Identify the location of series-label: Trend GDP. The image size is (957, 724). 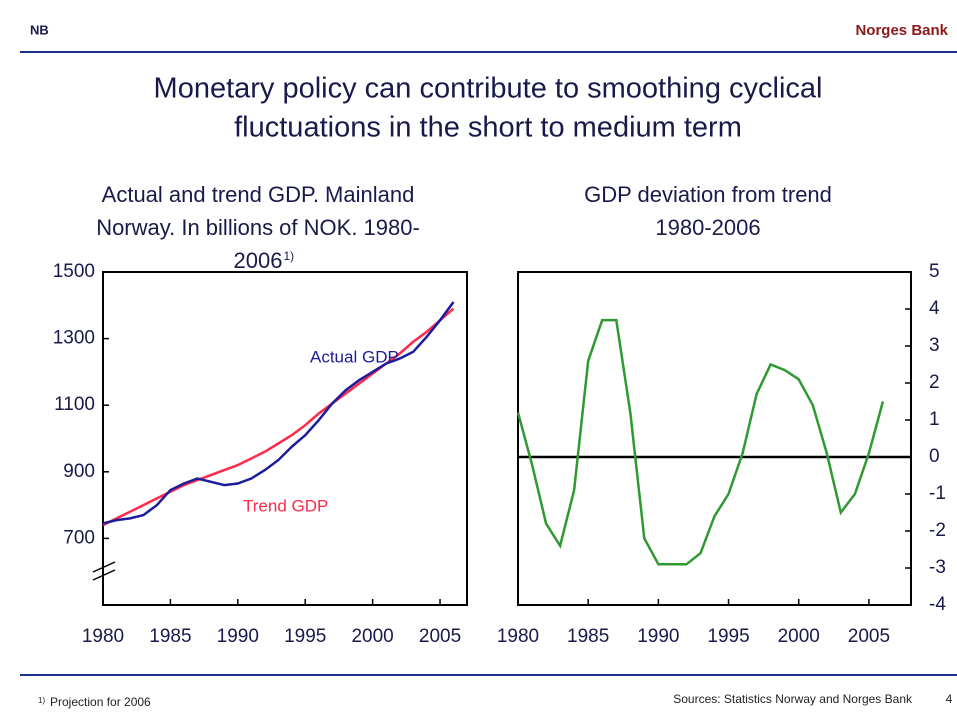
(285, 505).